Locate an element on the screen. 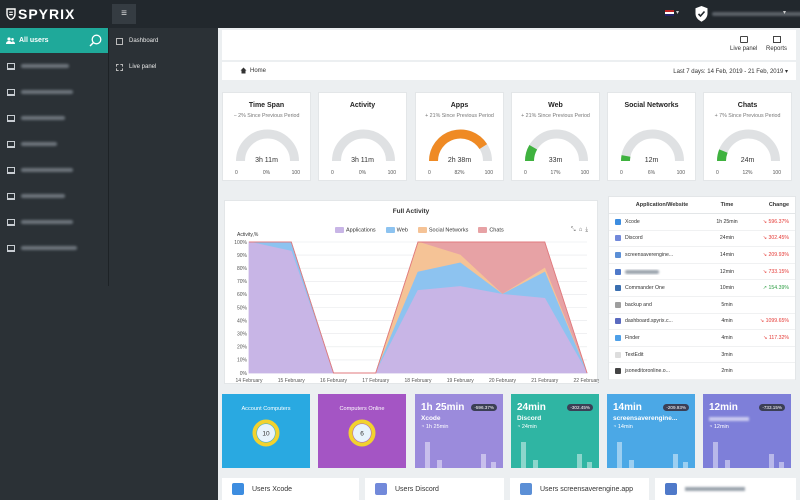  nav-dashboard: Dashboard is located at coordinates (164, 41).